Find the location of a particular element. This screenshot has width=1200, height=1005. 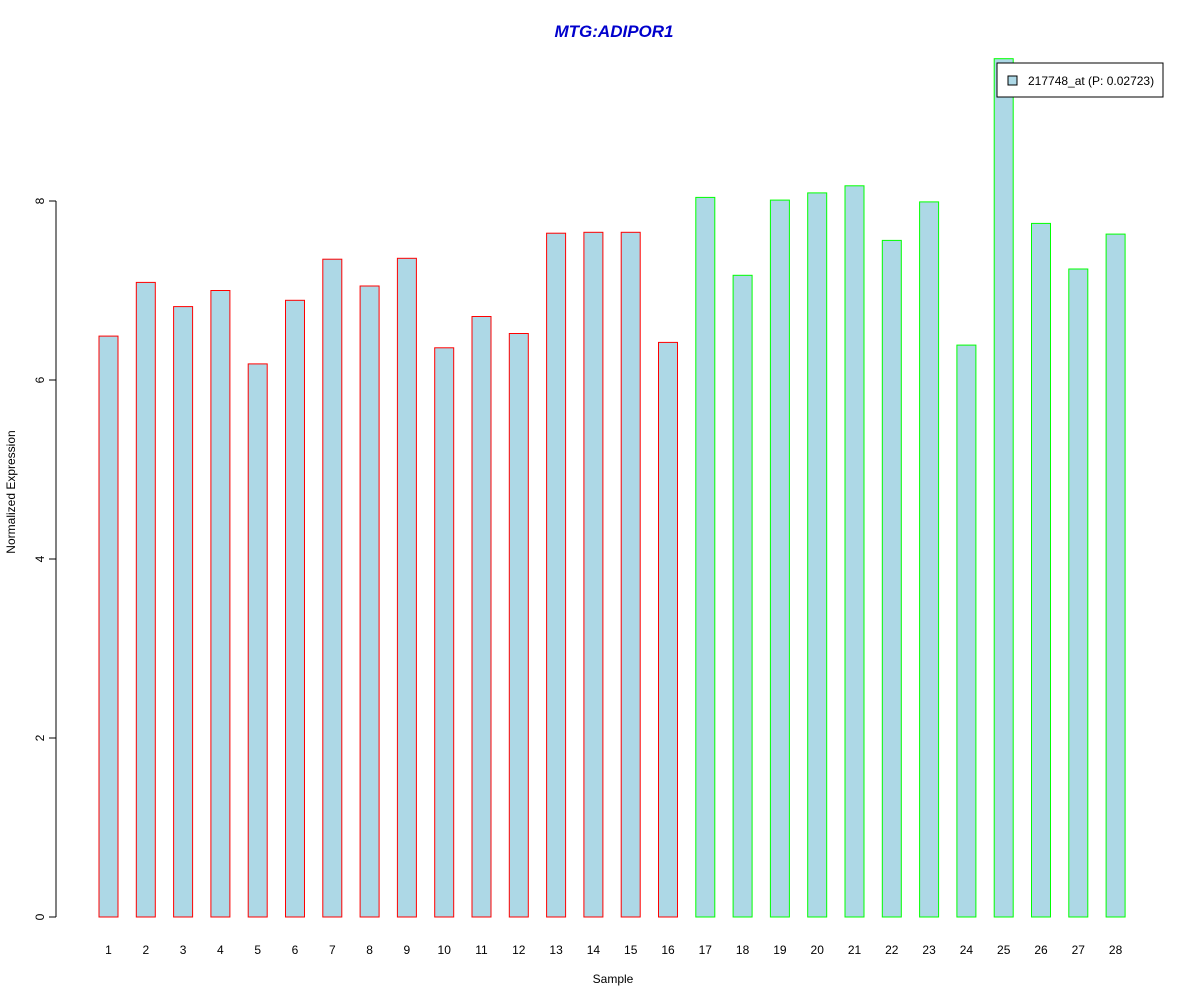

y-tick-label: 8 is located at coordinates (40, 200).